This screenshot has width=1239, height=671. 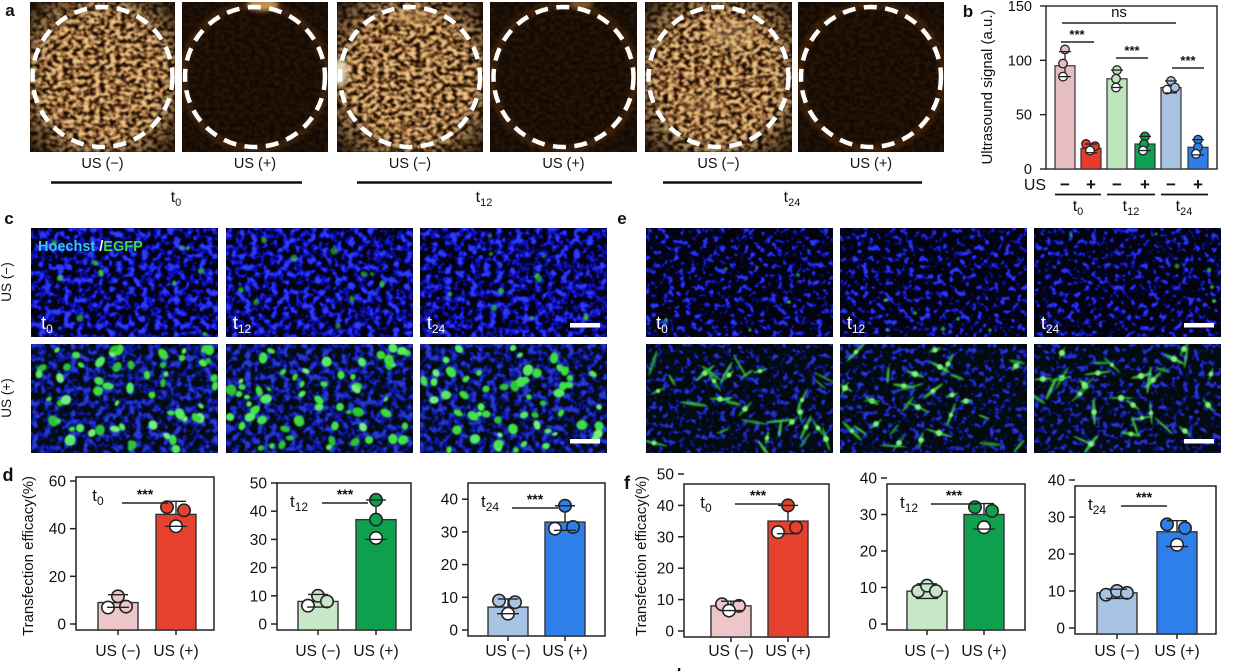 What do you see at coordinates (627, 483) in the screenshot?
I see `svg-text: f` at bounding box center [627, 483].